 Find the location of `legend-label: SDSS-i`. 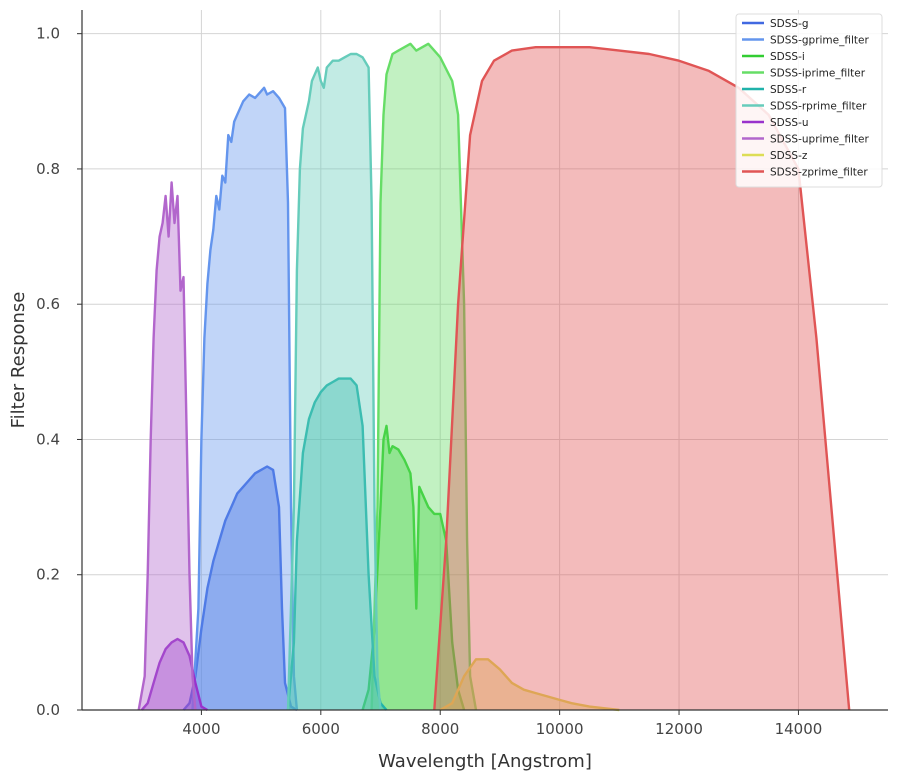

legend-label: SDSS-i is located at coordinates (787, 57).